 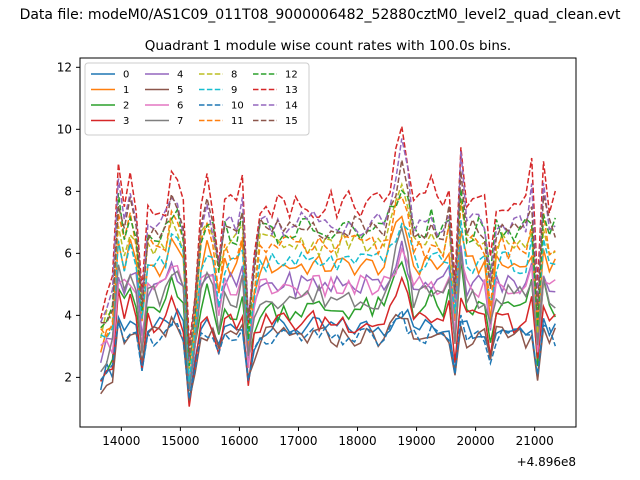 What do you see at coordinates (180, 90) in the screenshot?
I see `legend-label-5: 5` at bounding box center [180, 90].